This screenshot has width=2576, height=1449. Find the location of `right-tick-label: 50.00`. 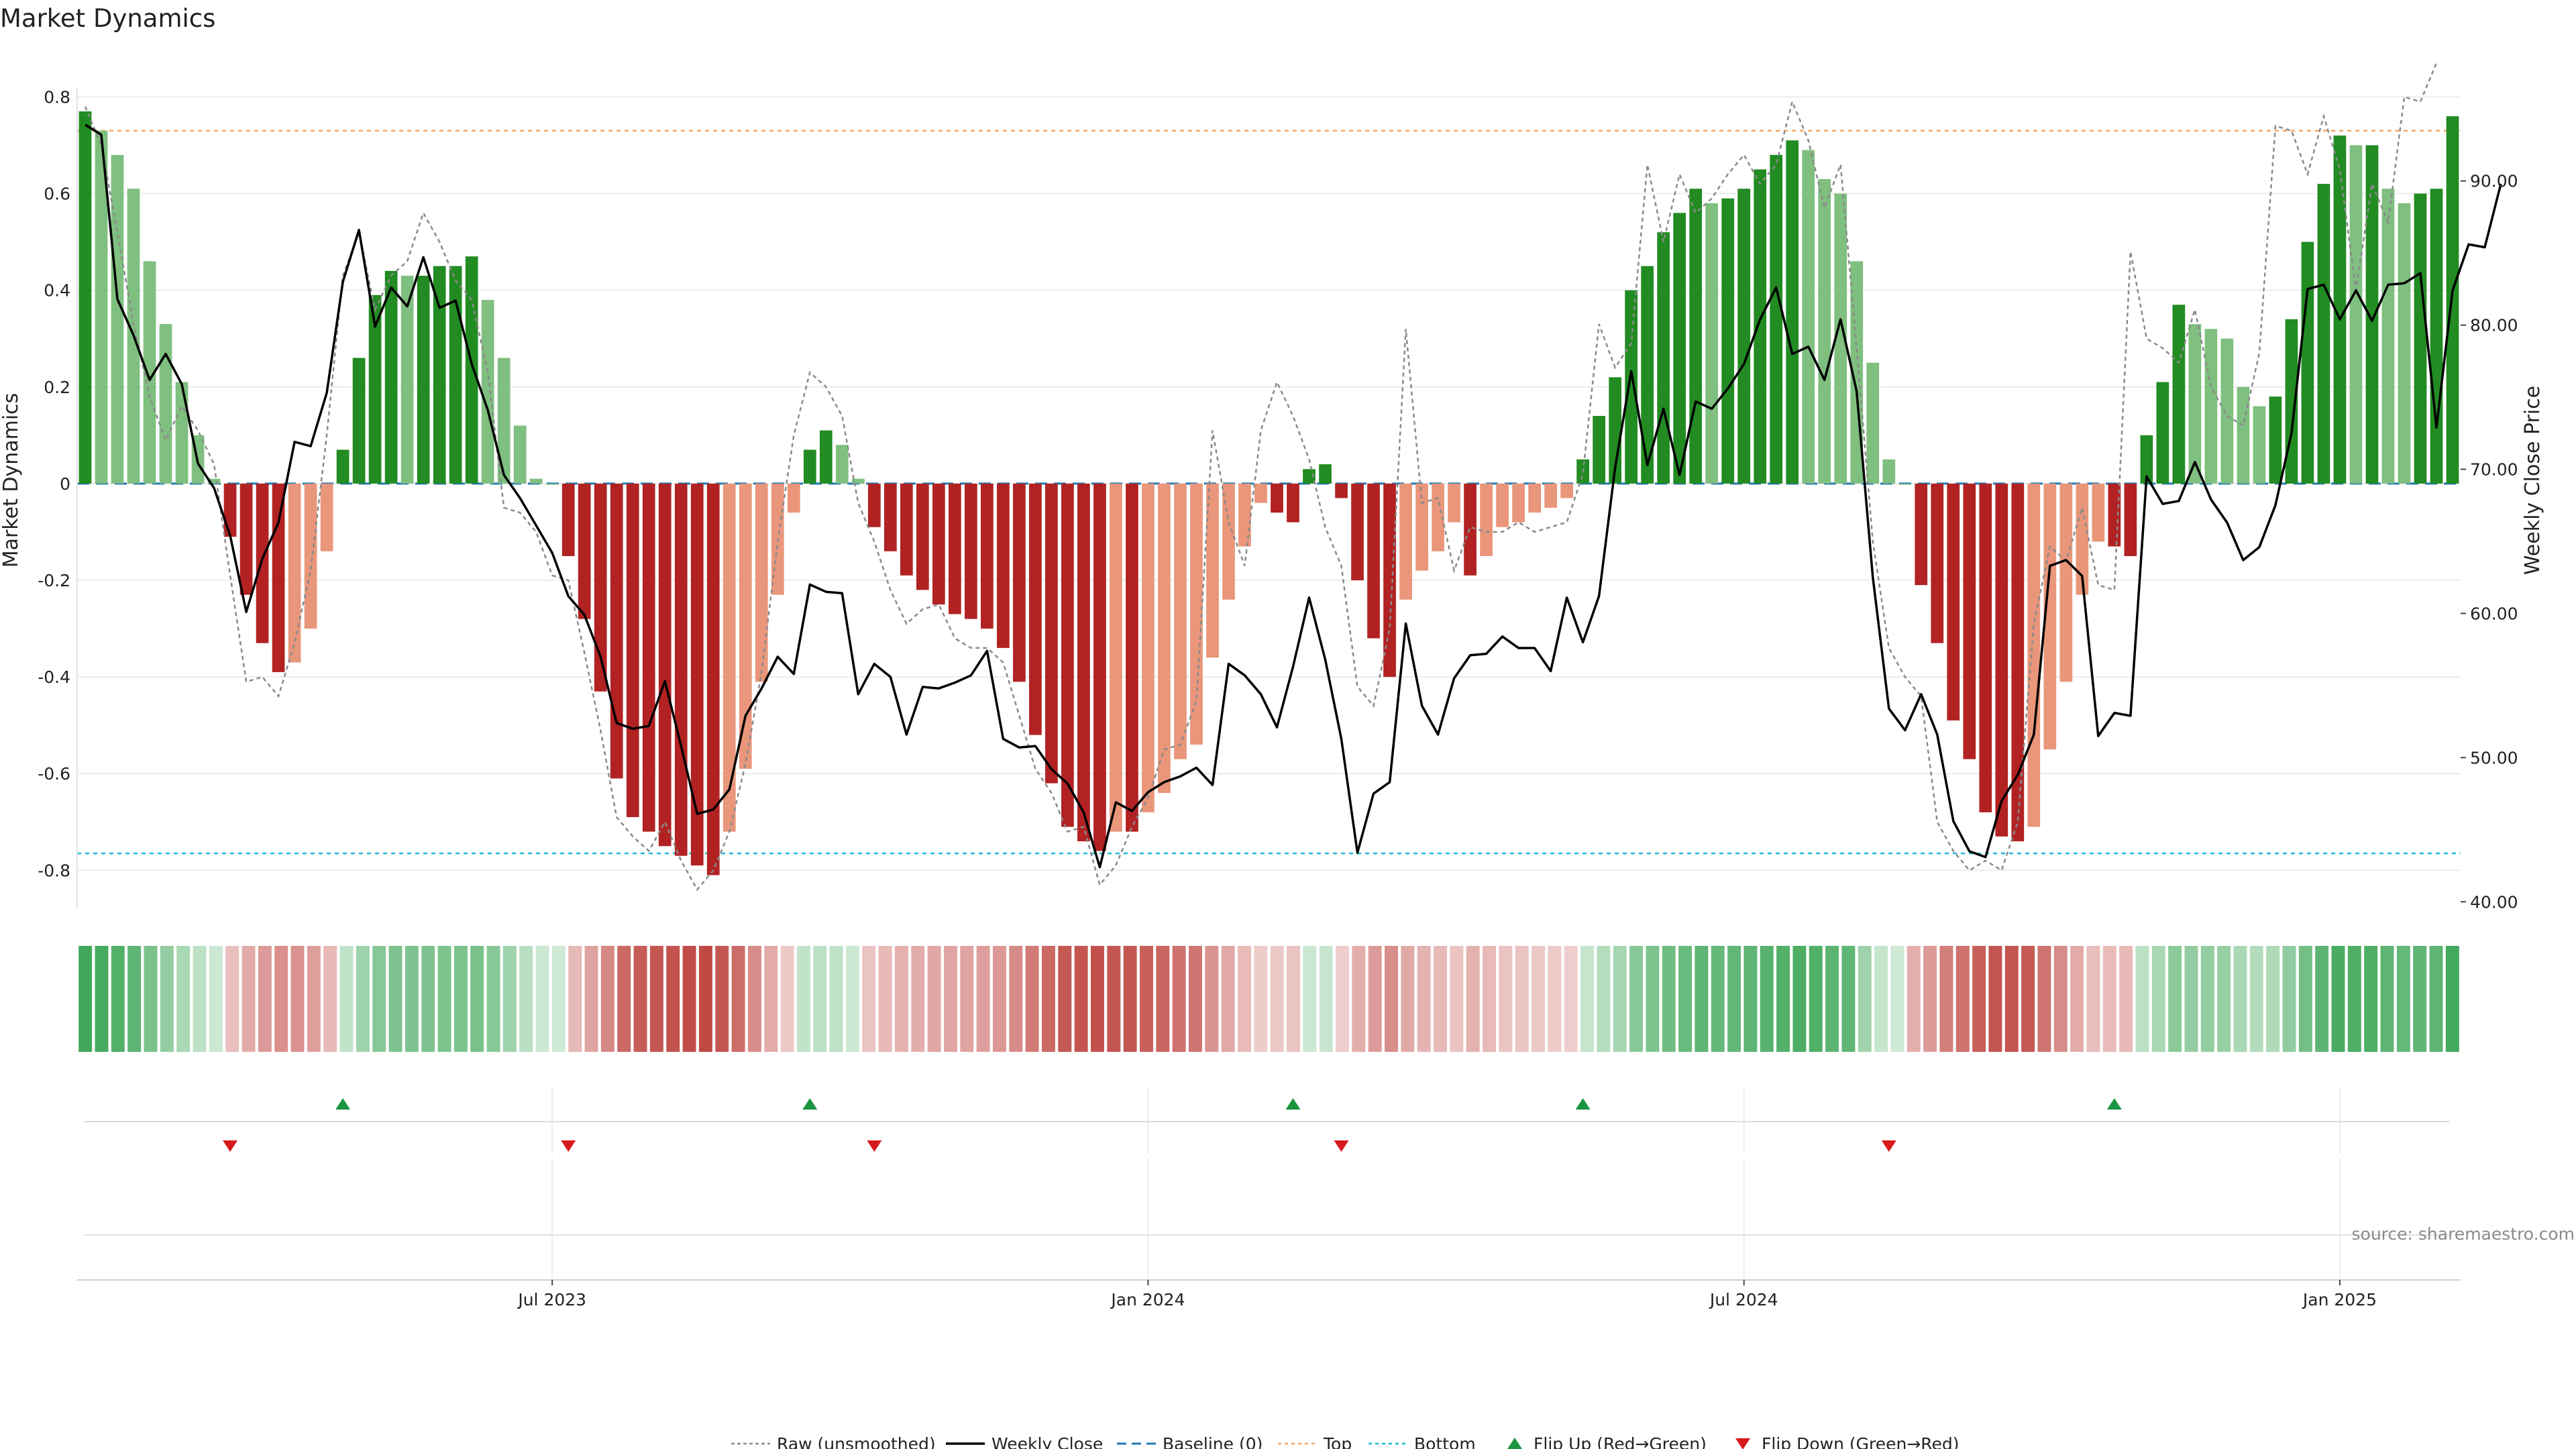

right-tick-label: 50.00 is located at coordinates (2494, 757).